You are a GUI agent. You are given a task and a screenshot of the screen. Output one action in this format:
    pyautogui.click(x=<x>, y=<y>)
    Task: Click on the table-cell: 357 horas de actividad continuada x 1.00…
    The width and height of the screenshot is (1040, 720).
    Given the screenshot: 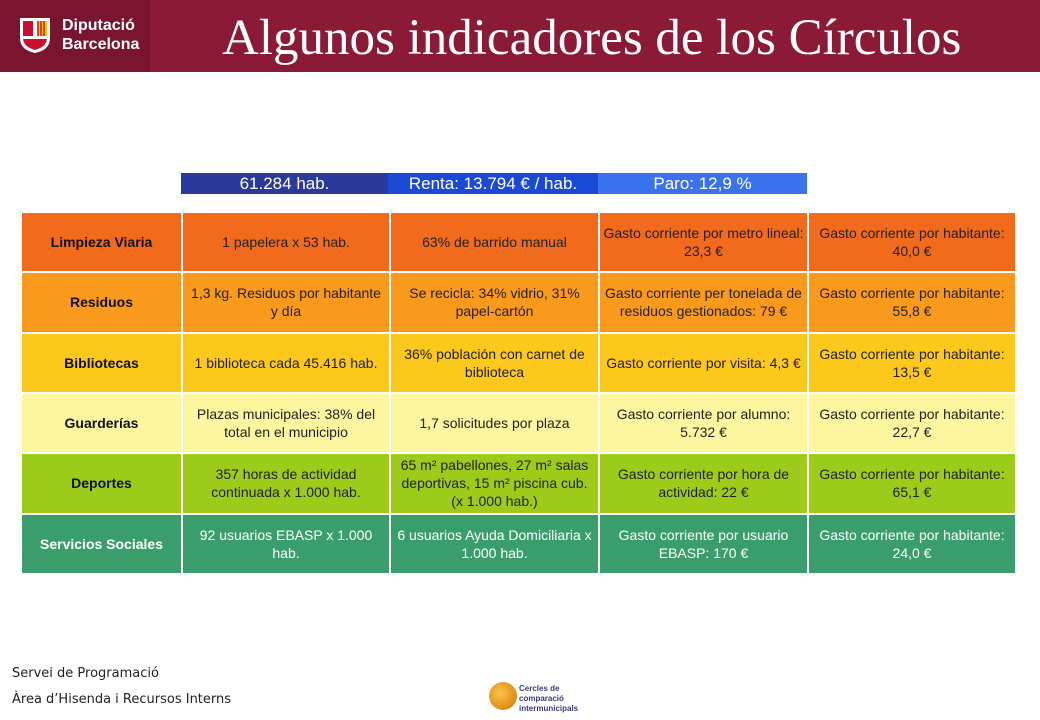 What is the action you would take?
    pyautogui.click(x=285, y=484)
    